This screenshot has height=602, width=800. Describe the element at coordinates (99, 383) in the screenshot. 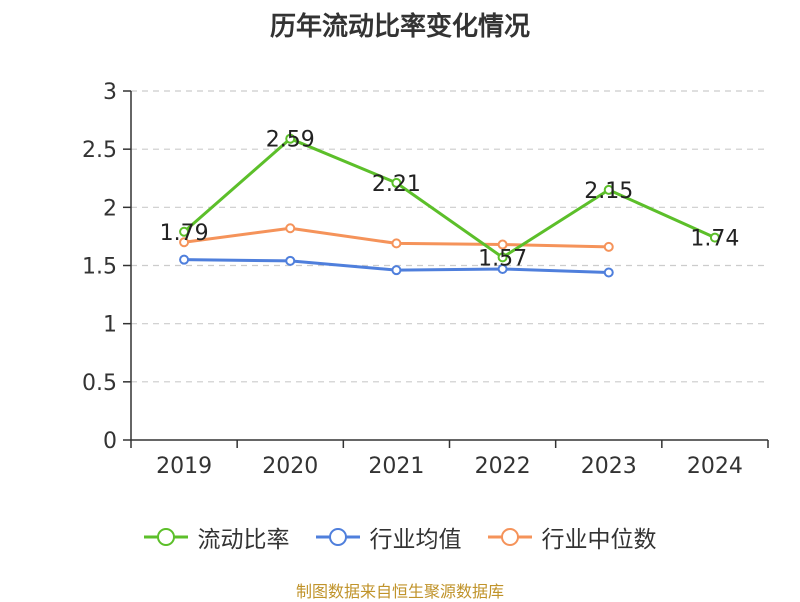

I see `y-tick-label: 0.5` at that location.